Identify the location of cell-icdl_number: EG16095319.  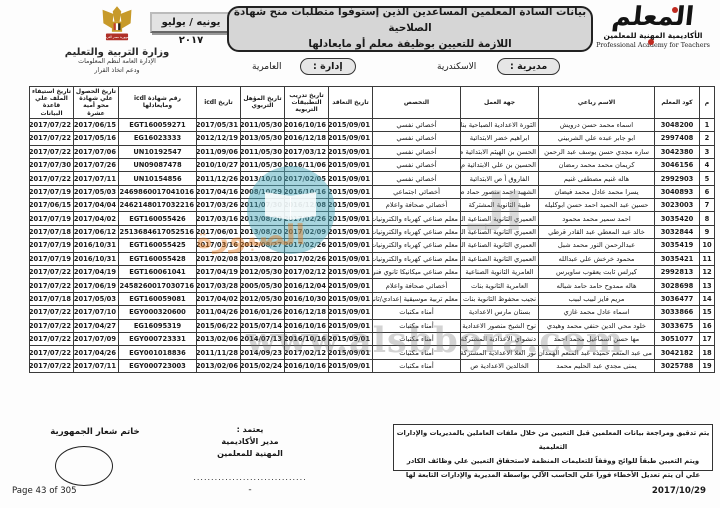
(157, 326).